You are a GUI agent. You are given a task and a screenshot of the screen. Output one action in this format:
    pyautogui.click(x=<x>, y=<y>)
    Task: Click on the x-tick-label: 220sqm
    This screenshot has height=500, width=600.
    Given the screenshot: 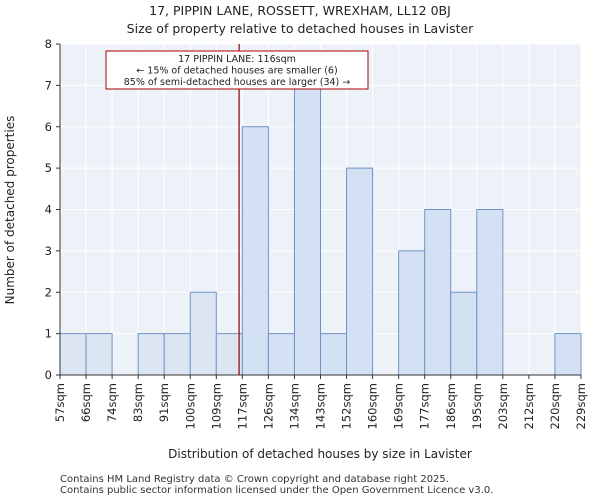 What is the action you would take?
    pyautogui.click(x=555, y=406)
    